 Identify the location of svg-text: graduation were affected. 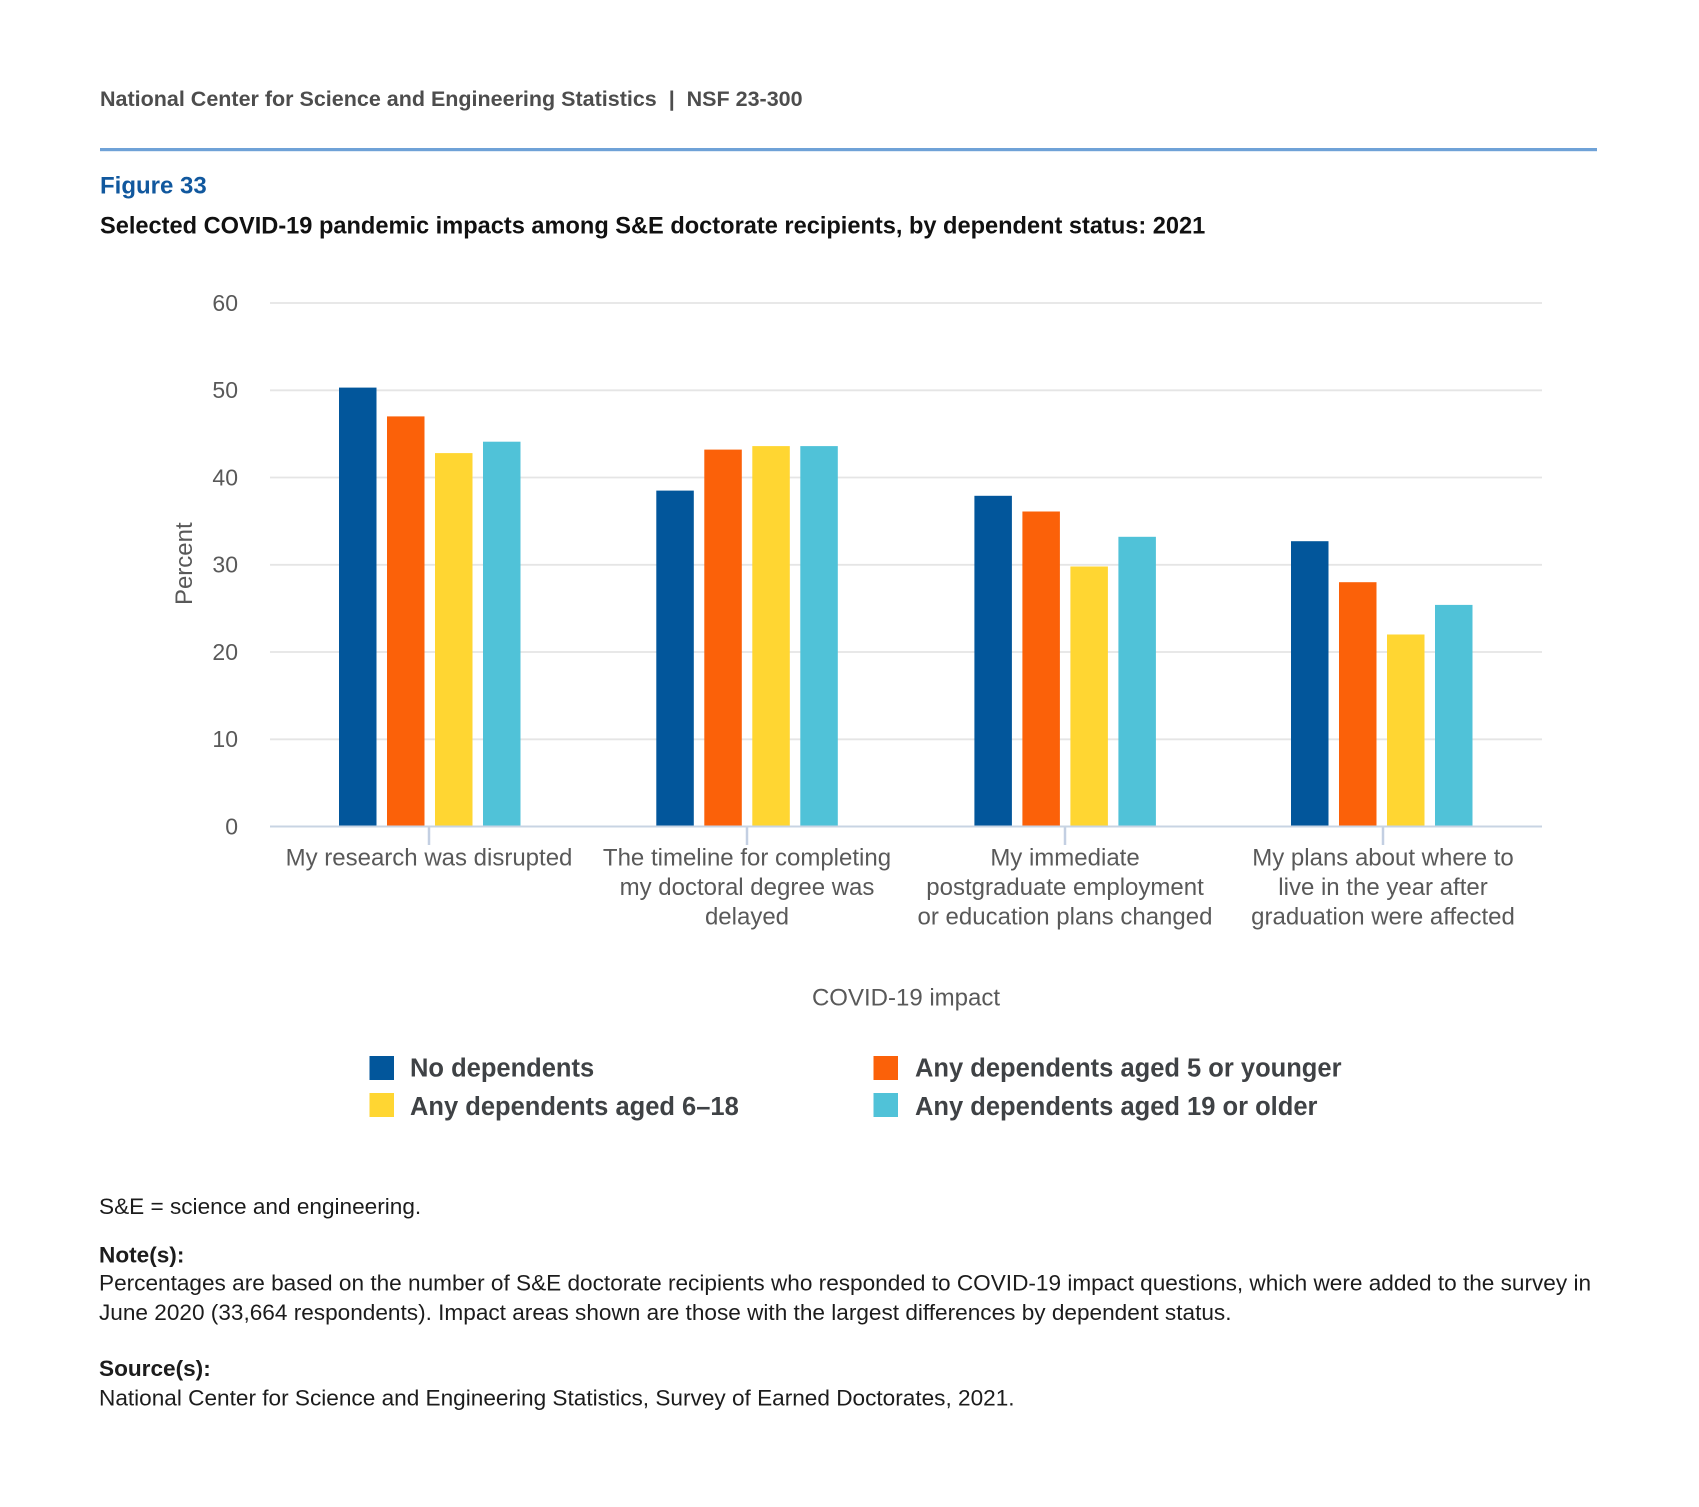
(1383, 916).